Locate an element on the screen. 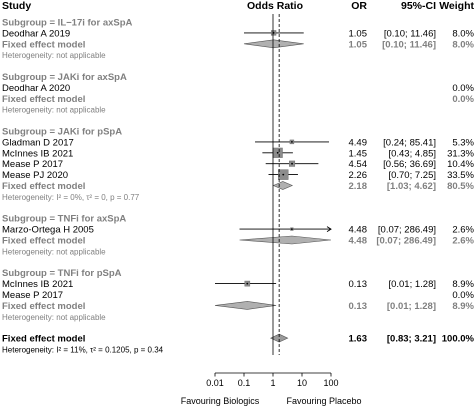  study-or: 4.54 is located at coordinates (358, 164).